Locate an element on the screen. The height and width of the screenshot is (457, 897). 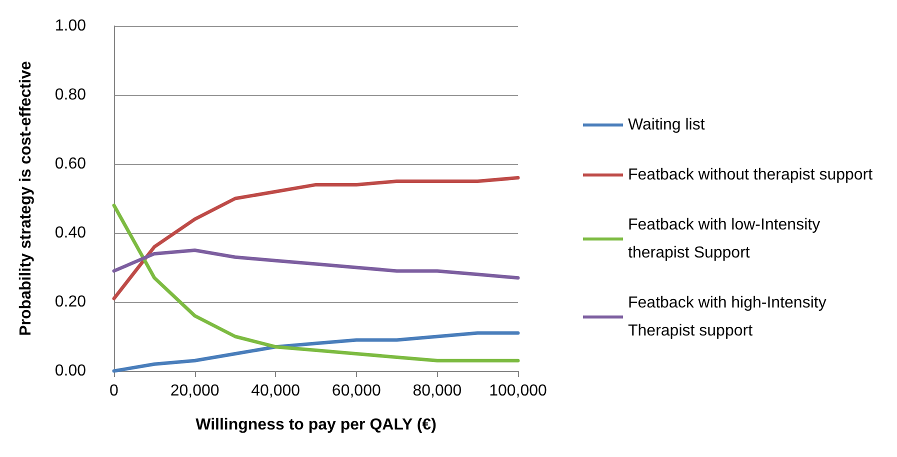
y-tick-label: 0.20 is located at coordinates (70, 302).